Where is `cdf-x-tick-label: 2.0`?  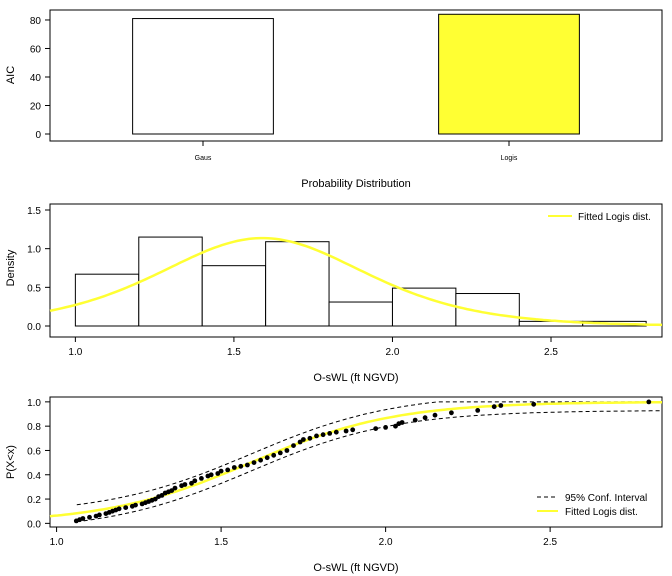 cdf-x-tick-label: 2.0 is located at coordinates (386, 542).